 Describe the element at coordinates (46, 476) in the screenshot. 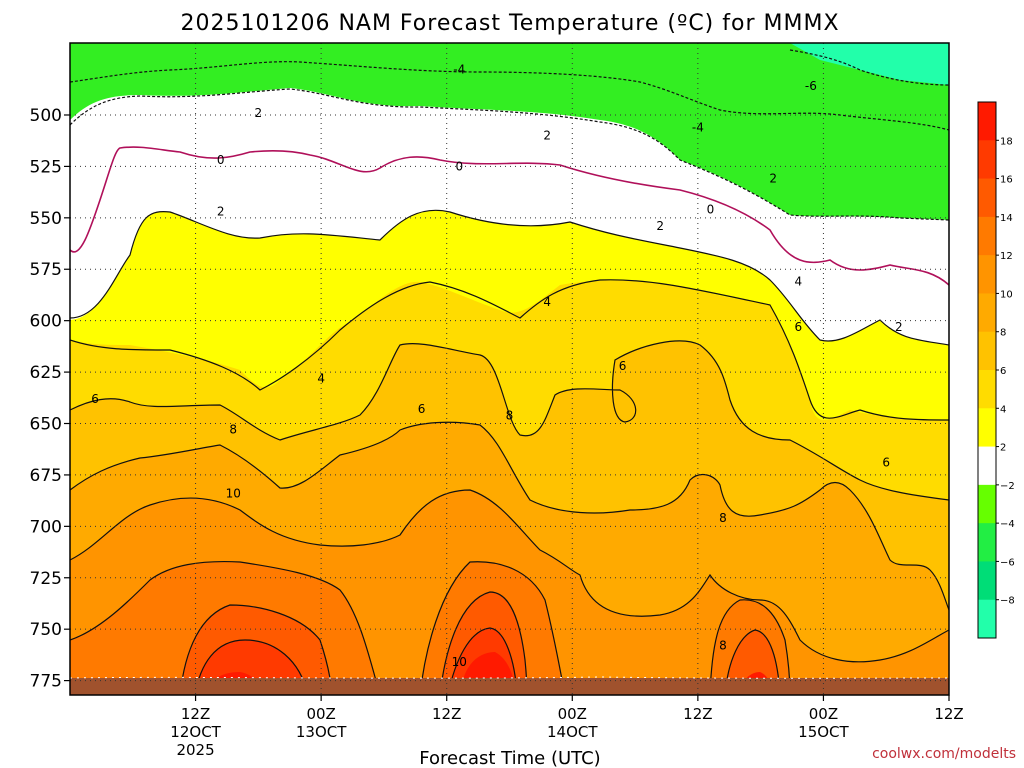

I see `y-tick-label: 675` at that location.